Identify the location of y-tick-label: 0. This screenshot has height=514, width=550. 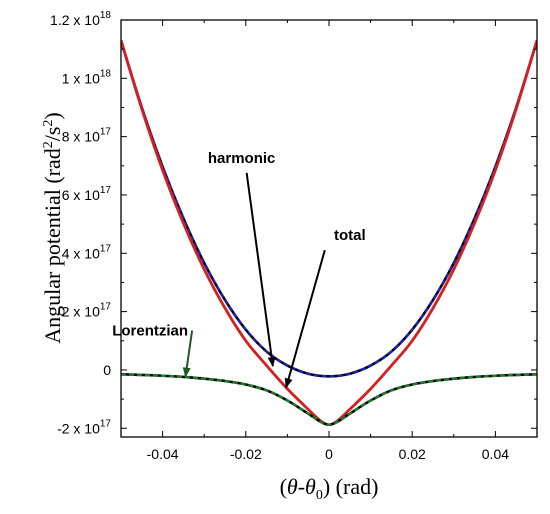
(107, 370).